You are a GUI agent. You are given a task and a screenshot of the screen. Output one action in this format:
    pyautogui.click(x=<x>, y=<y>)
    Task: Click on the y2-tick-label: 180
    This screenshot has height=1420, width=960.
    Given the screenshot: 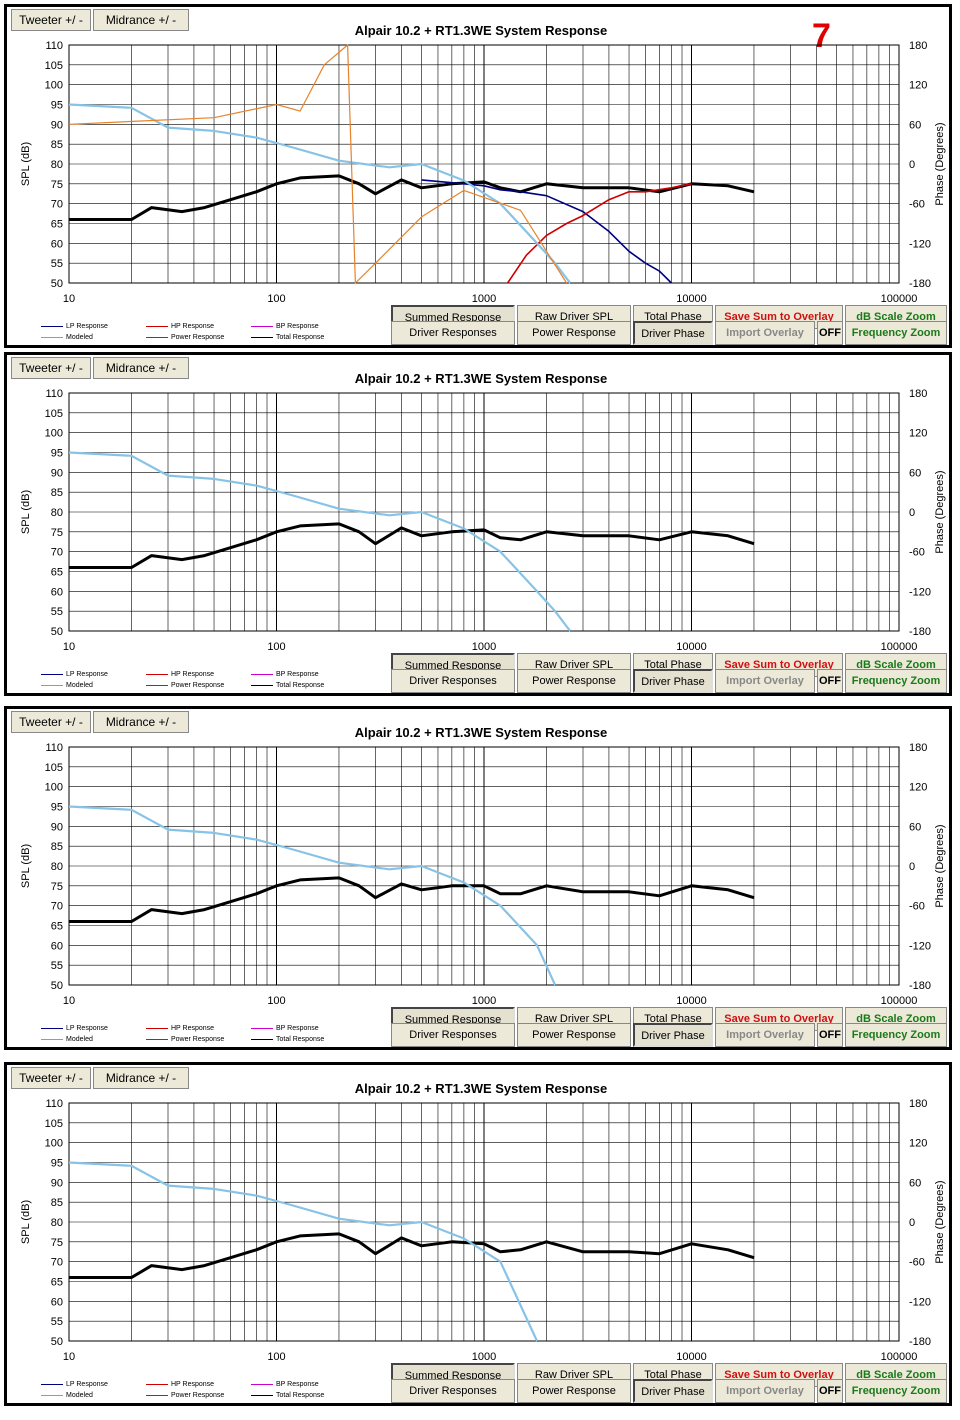 What is the action you would take?
    pyautogui.click(x=918, y=748)
    